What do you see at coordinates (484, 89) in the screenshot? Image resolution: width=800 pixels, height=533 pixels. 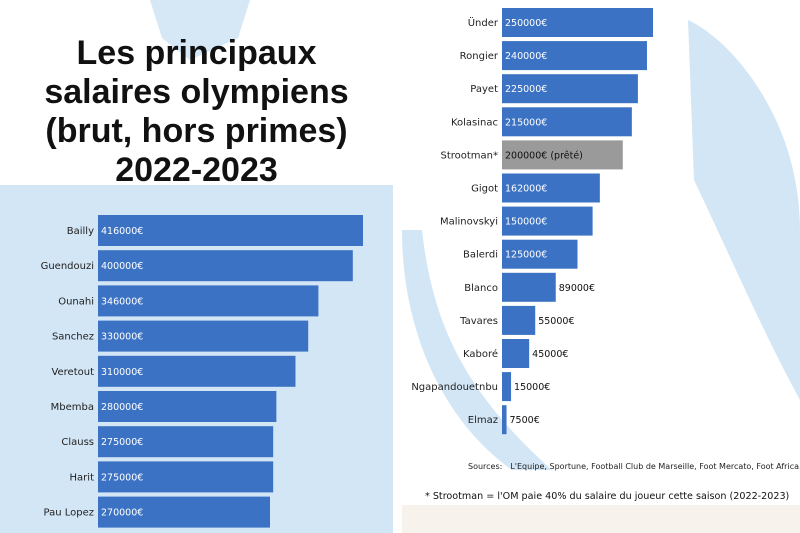 I see `category-label: Payet` at bounding box center [484, 89].